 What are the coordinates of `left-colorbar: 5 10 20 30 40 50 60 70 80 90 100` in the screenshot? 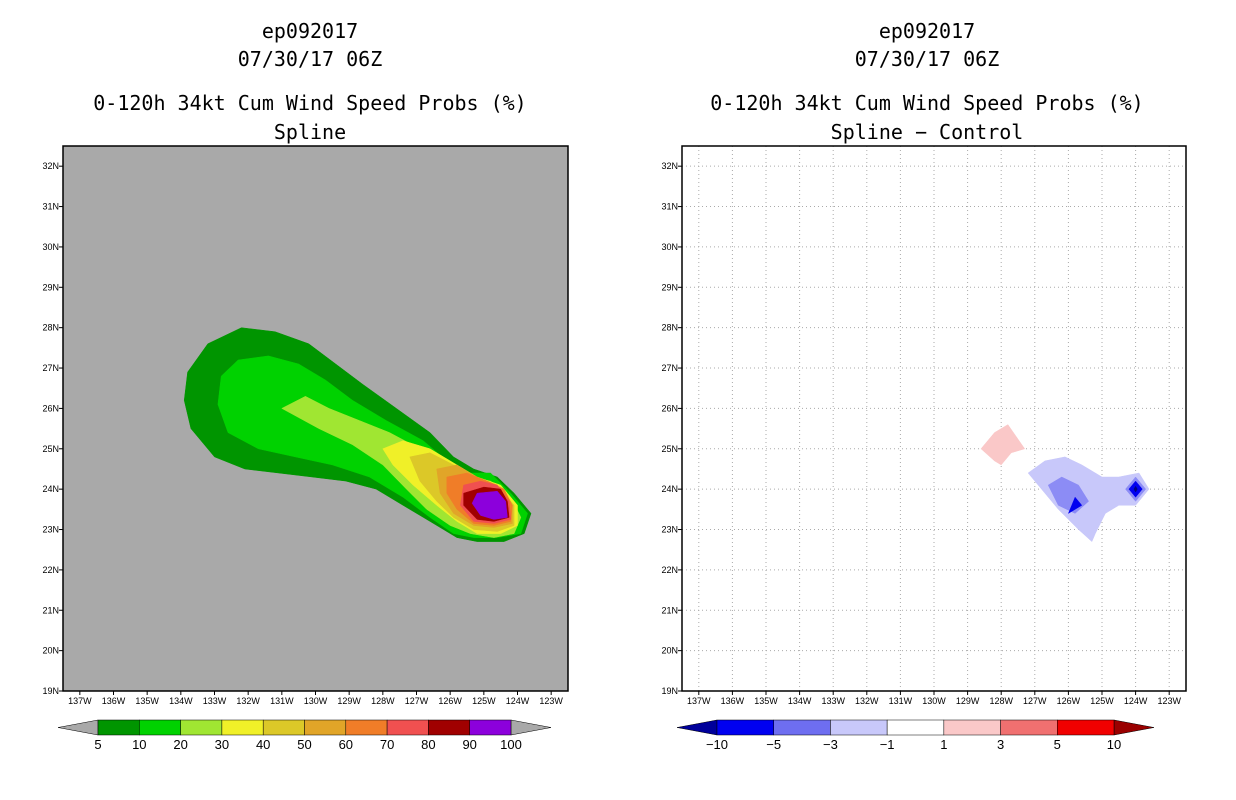 It's located at (304, 735).